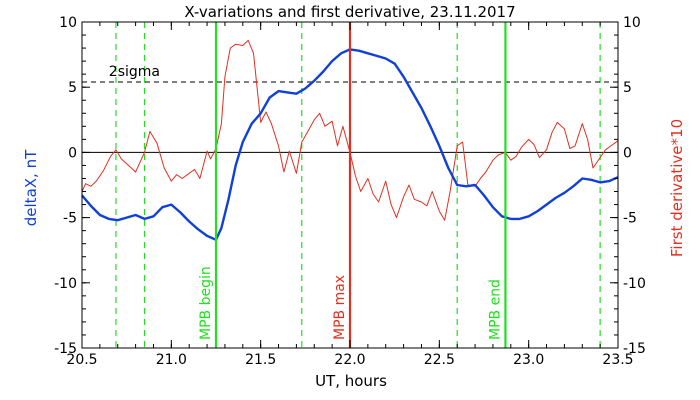 This screenshot has height=400, width=700. Describe the element at coordinates (351, 381) in the screenshot. I see `x-axis-label: UT, hours` at that location.